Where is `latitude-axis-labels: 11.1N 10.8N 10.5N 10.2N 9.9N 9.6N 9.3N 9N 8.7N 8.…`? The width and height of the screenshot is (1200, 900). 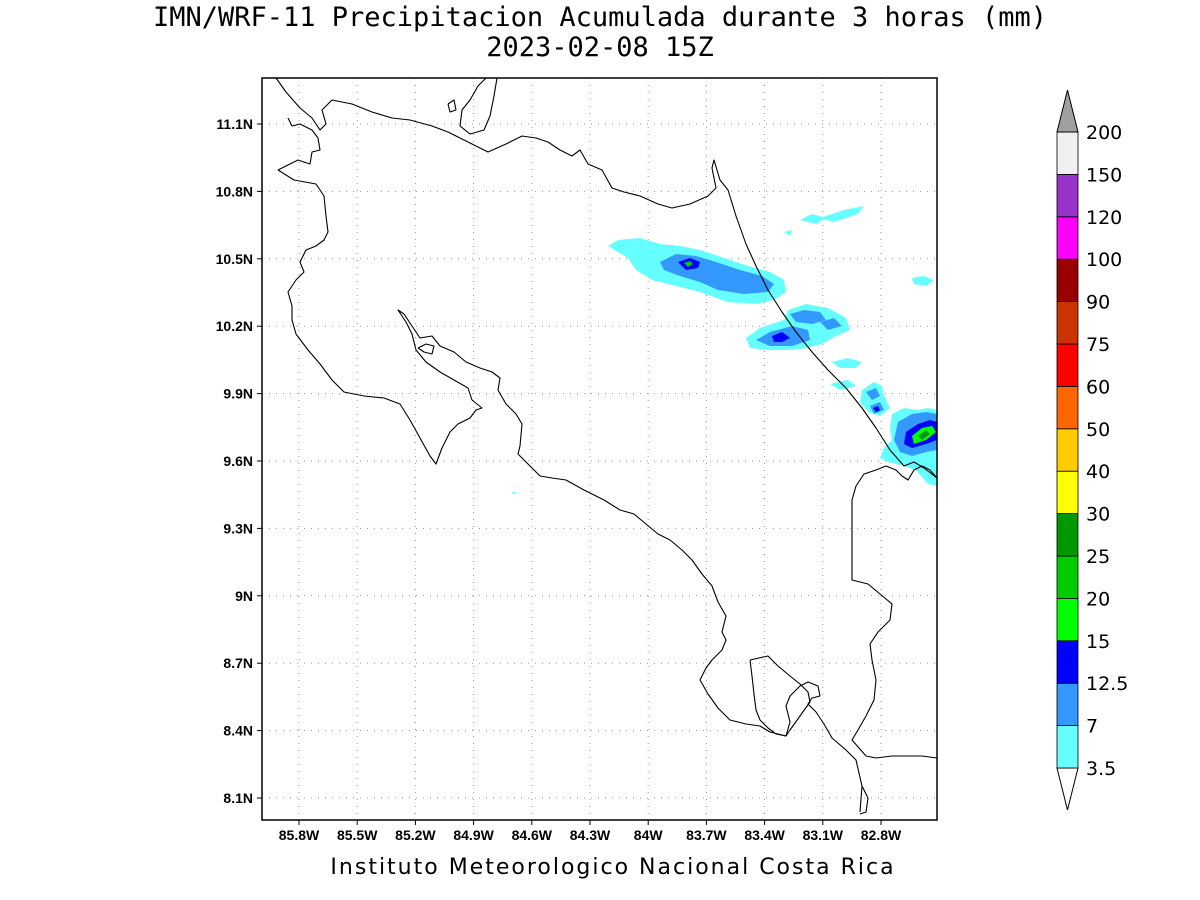
latitude-axis-labels: 11.1N 10.8N 10.5N 10.2N 9.9N 9.6N 9.3N 9N 8.7N 8.… is located at coordinates (239, 461).